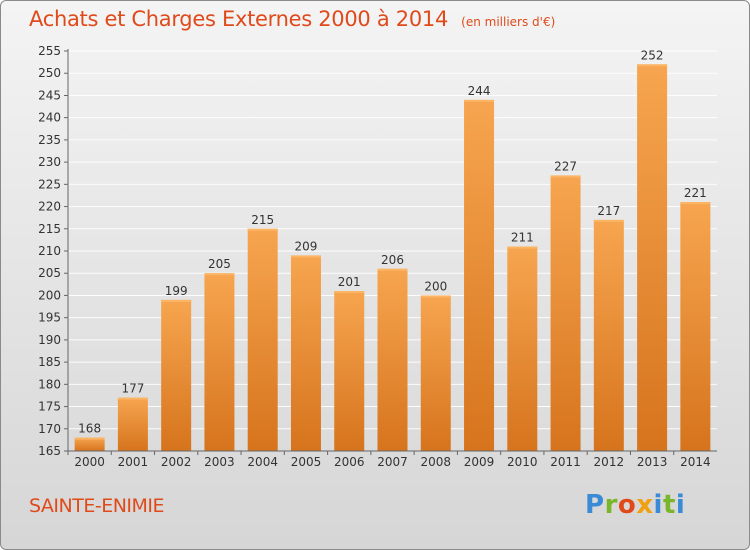  What do you see at coordinates (49, 318) in the screenshot?
I see `y-tick-label: 195` at bounding box center [49, 318].